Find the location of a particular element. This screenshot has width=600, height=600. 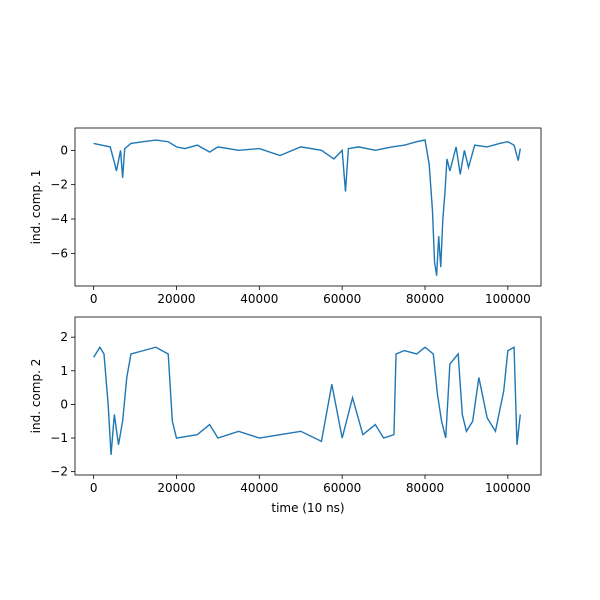

subplot-2-xtick-label: 100000 is located at coordinates (508, 488).